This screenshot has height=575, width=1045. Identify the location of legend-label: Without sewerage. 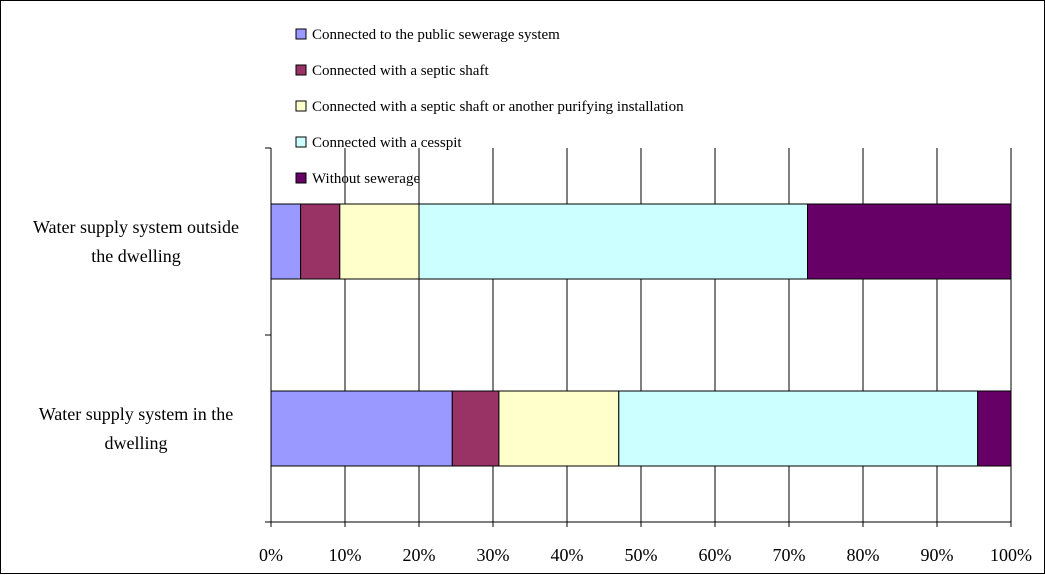
(366, 179).